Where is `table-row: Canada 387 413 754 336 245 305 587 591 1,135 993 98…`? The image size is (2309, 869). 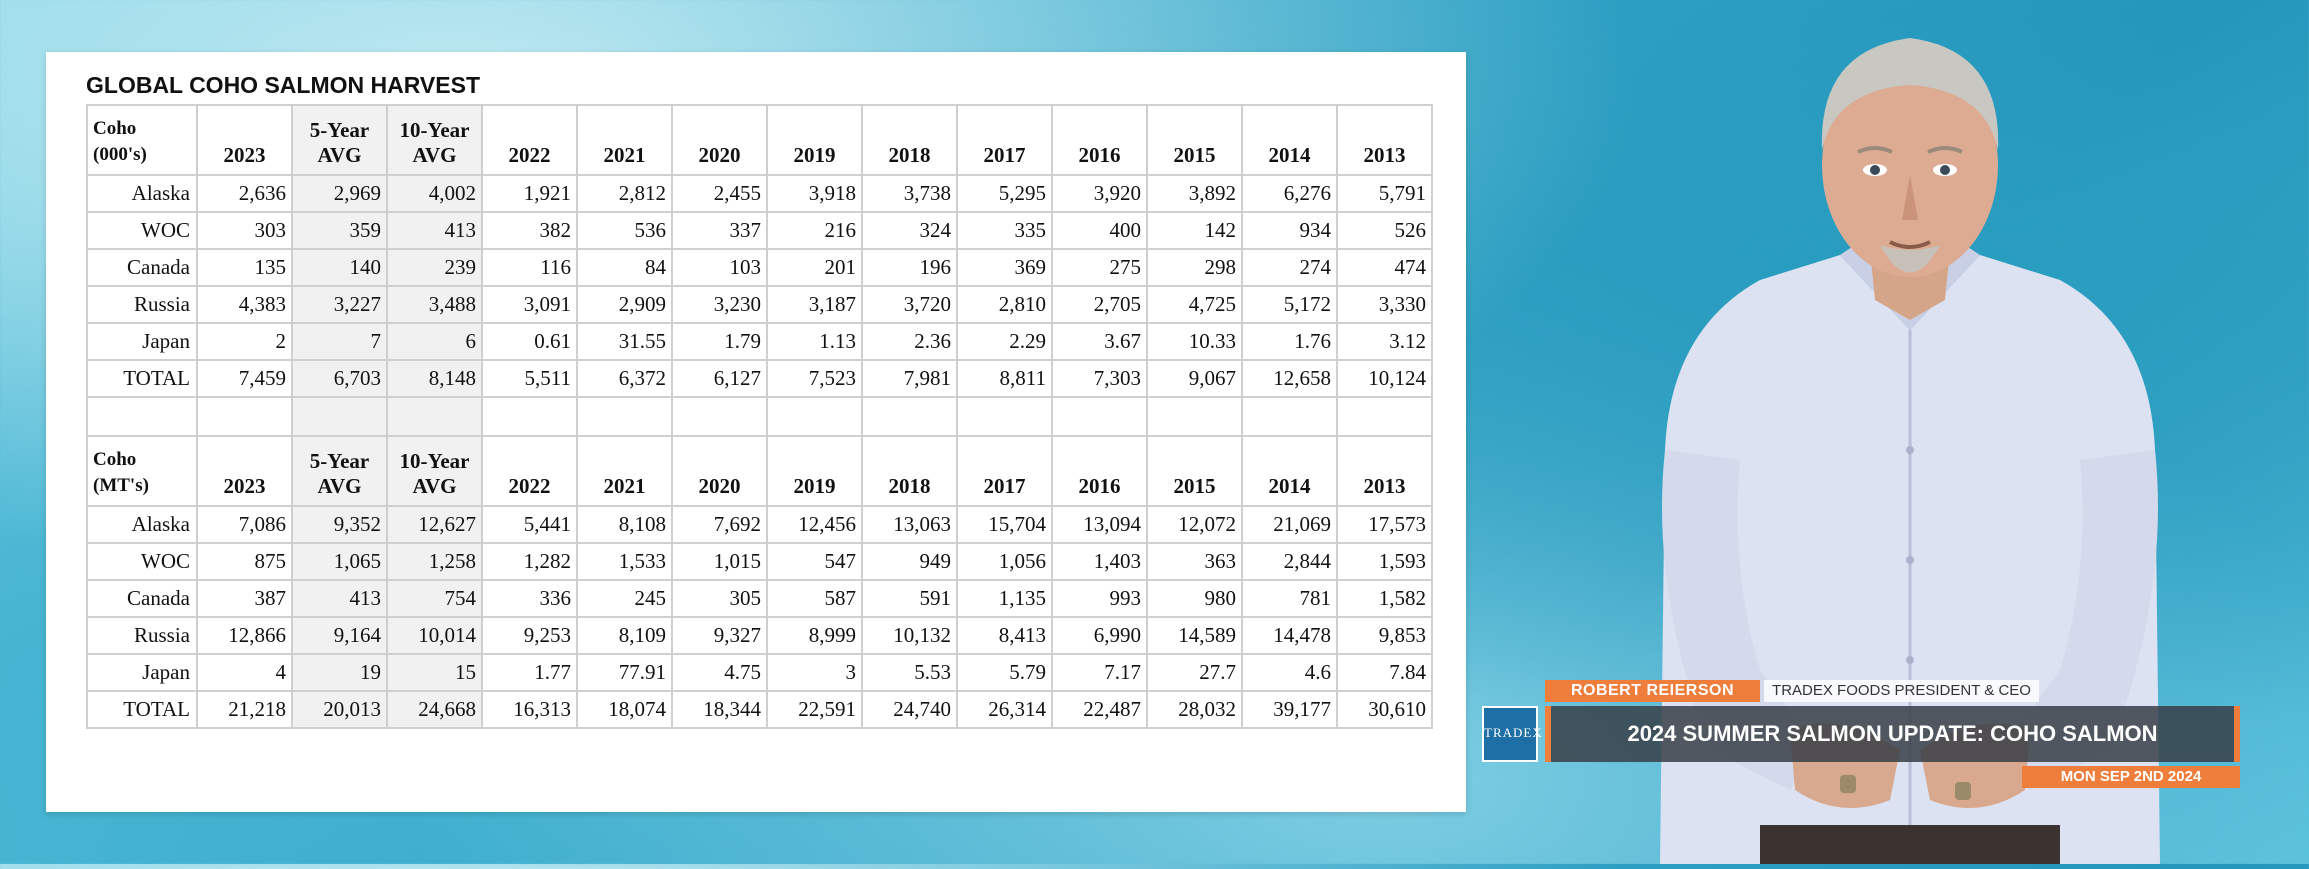 table-row: Canada 387 413 754 336 245 305 587 591 1,135 993 98… is located at coordinates (759, 598).